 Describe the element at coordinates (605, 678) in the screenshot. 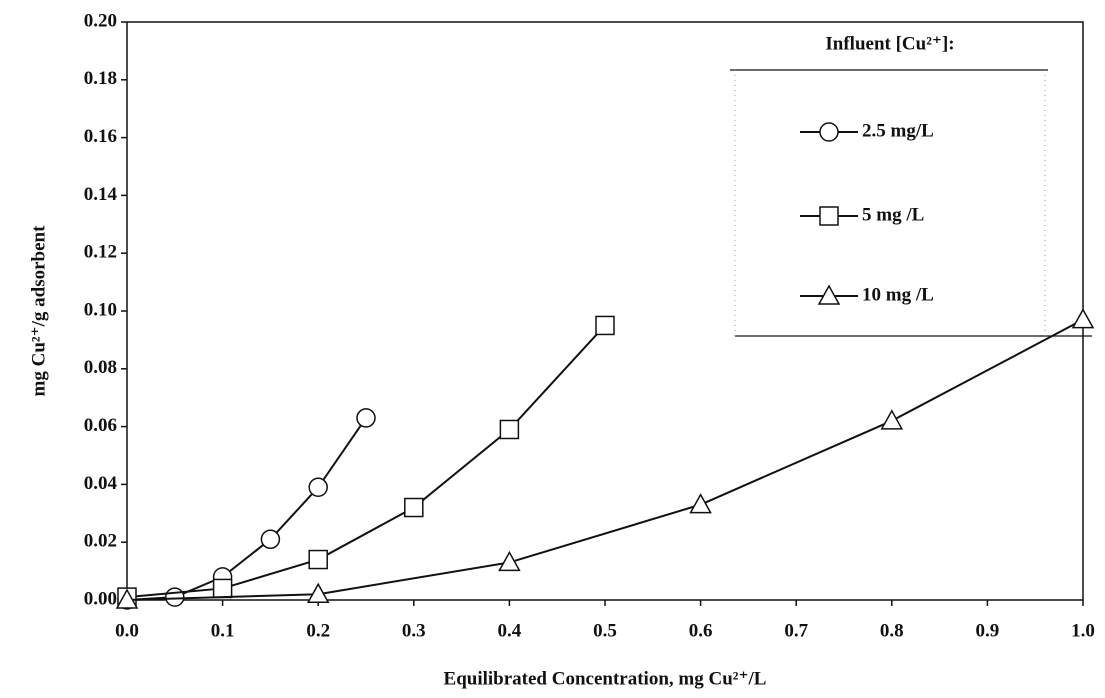

I see `x-axis-title: Equilibrated Concentration, mg Cu²⁺/L` at that location.